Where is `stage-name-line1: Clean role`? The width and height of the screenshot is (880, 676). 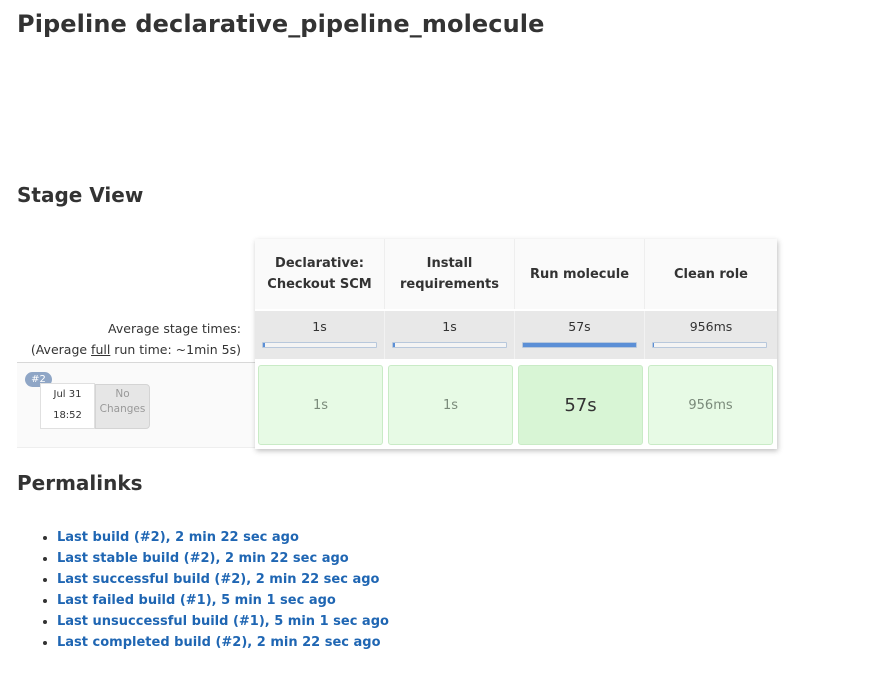 stage-name-line1: Clean role is located at coordinates (711, 274).